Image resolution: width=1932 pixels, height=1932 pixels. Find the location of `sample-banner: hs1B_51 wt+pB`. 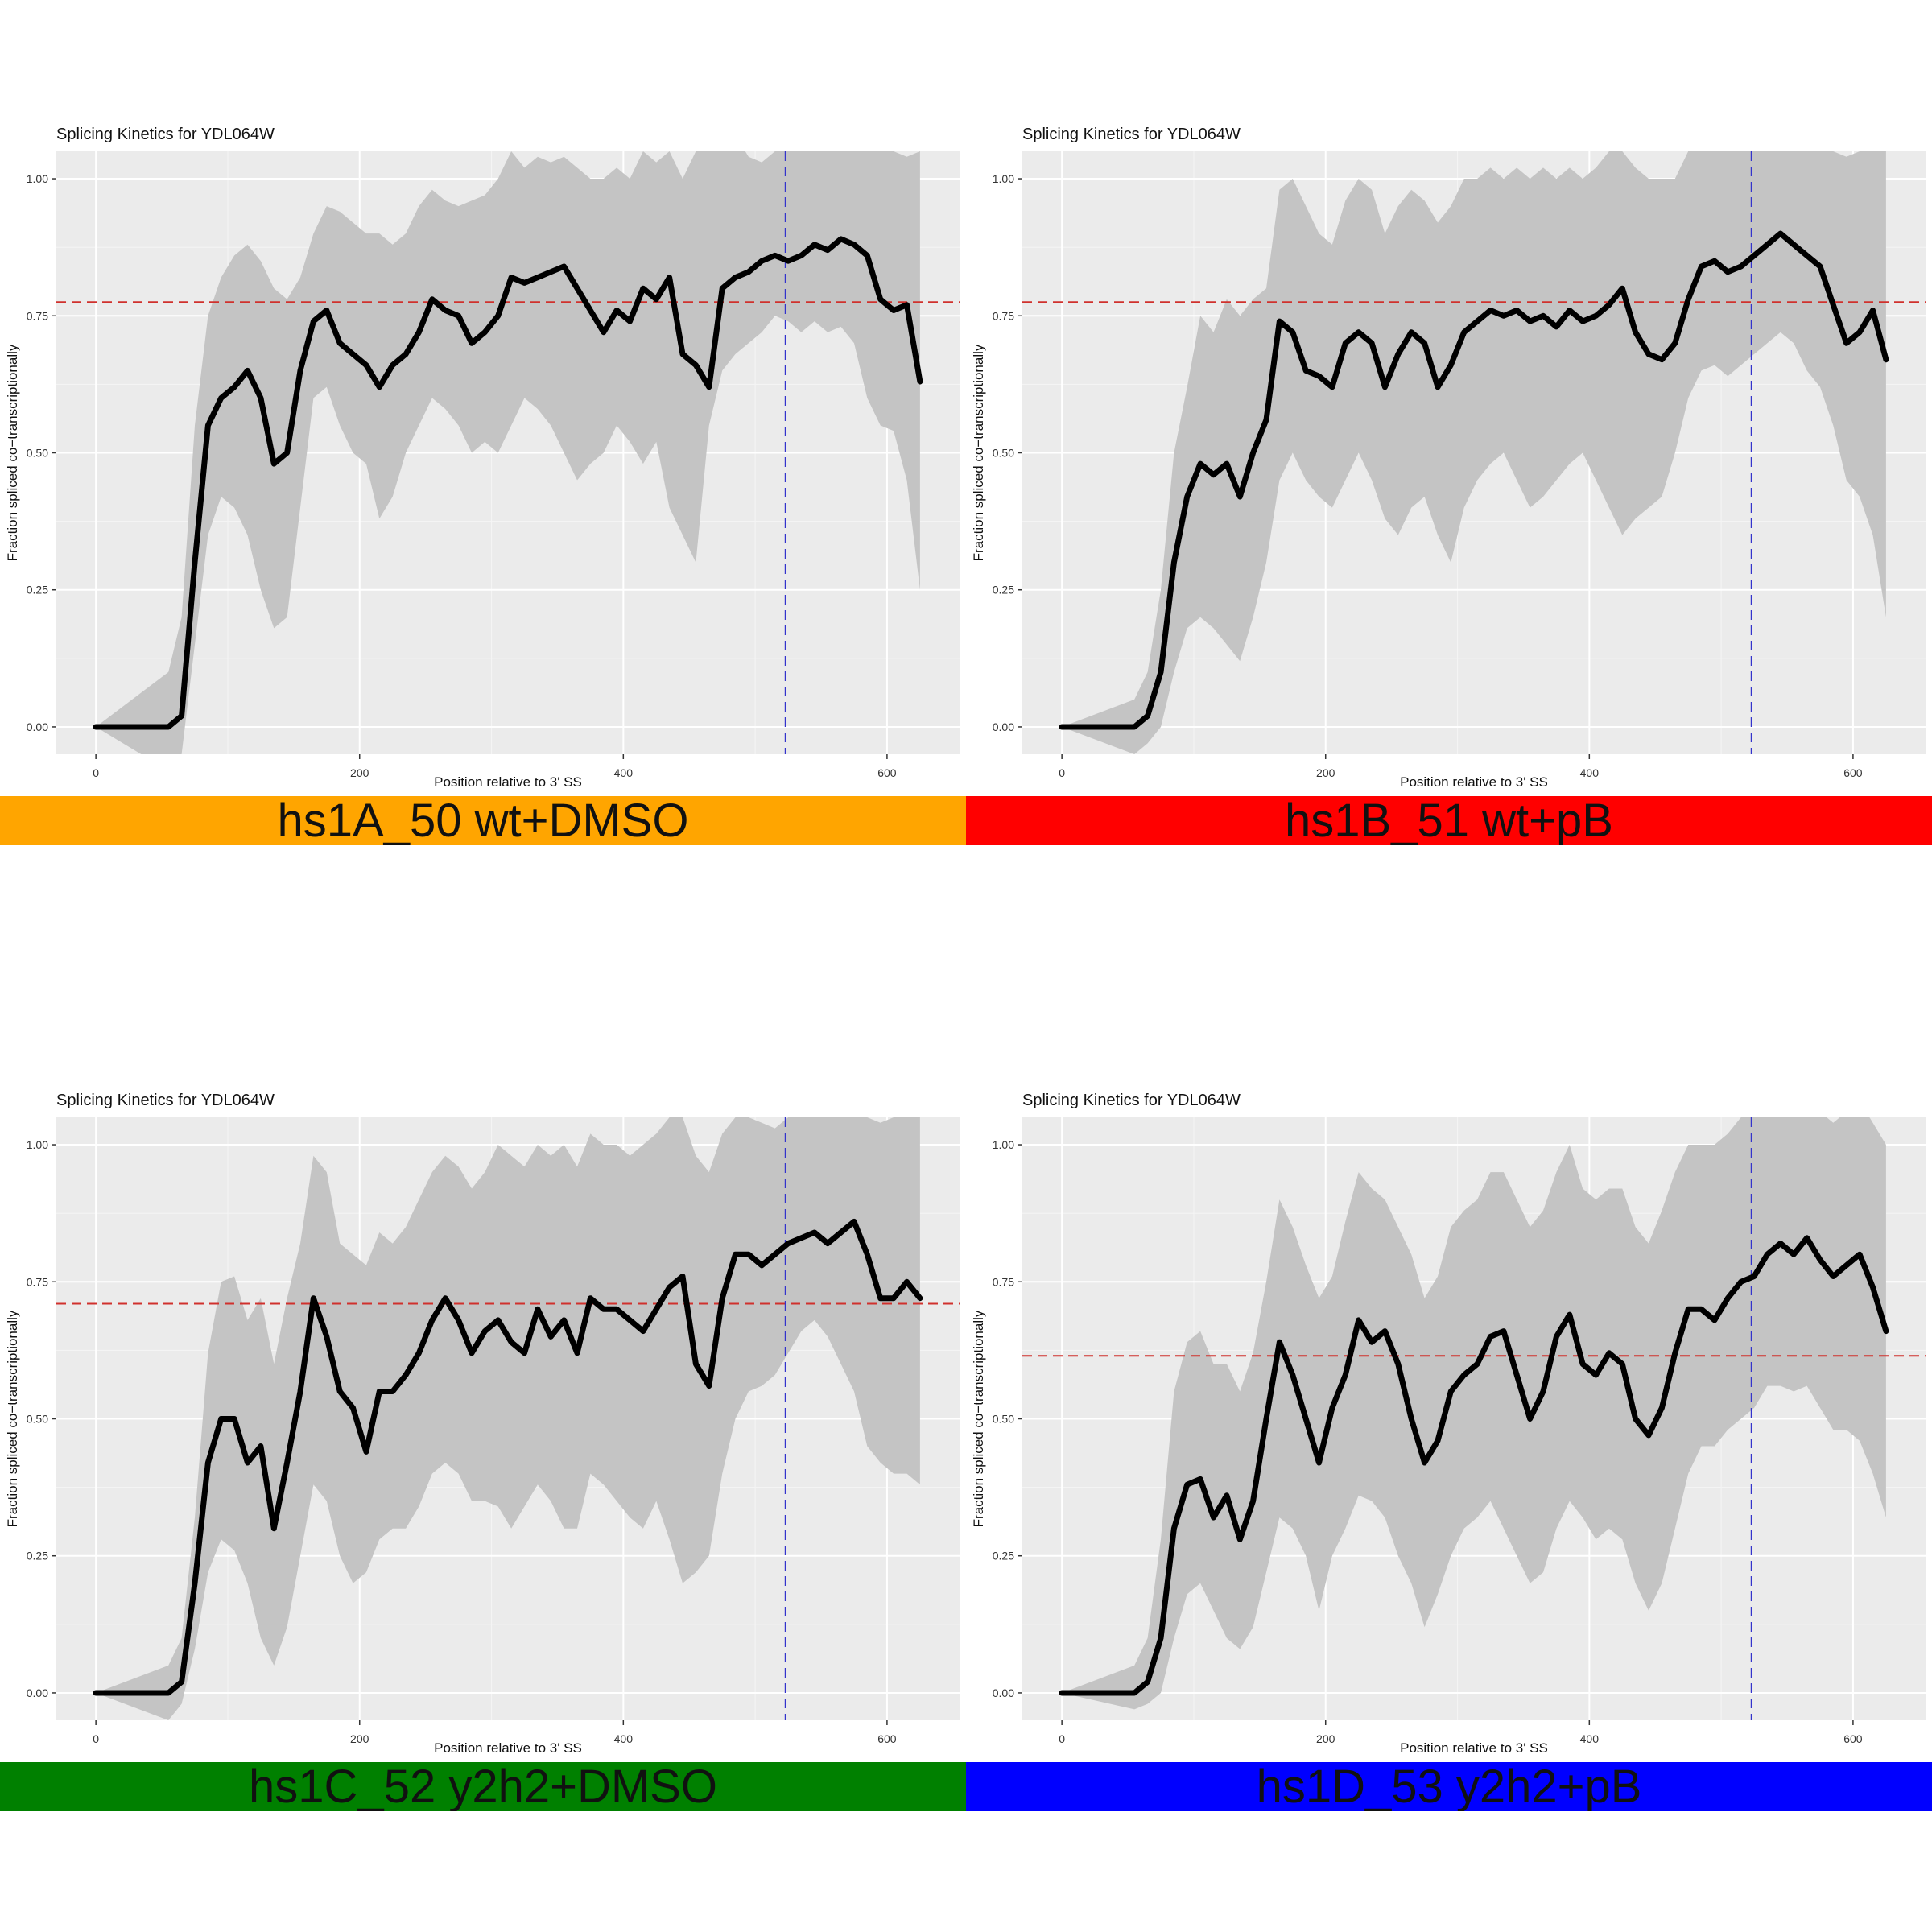

sample-banner: hs1B_51 wt+pB is located at coordinates (1449, 820).